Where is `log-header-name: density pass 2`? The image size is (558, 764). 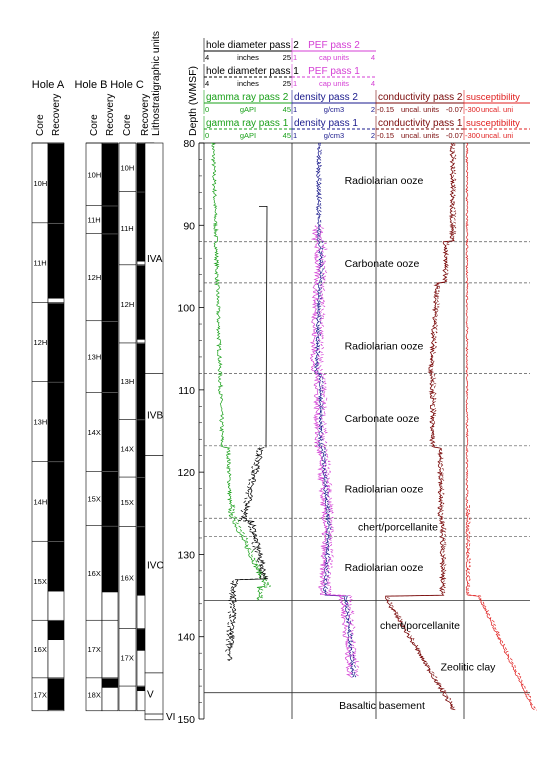
log-header-name: density pass 2 is located at coordinates (326, 97).